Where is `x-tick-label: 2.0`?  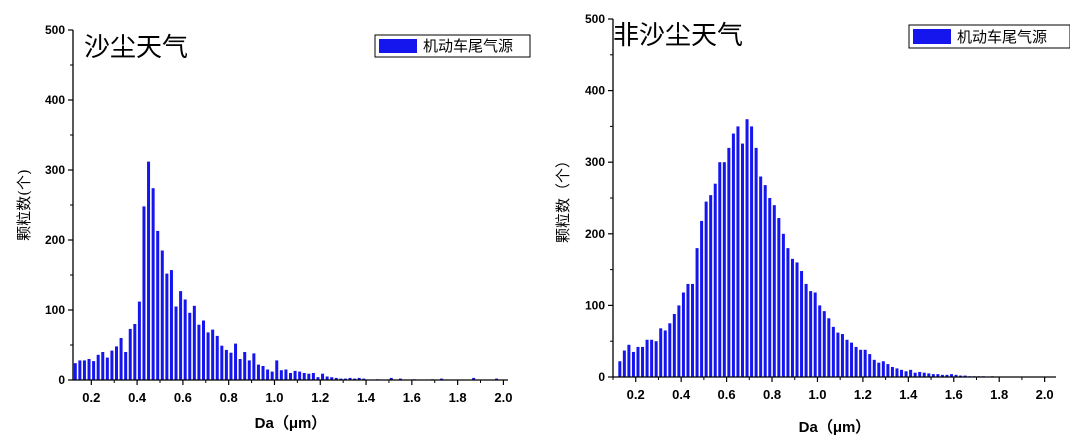 x-tick-label: 2.0 is located at coordinates (1045, 394).